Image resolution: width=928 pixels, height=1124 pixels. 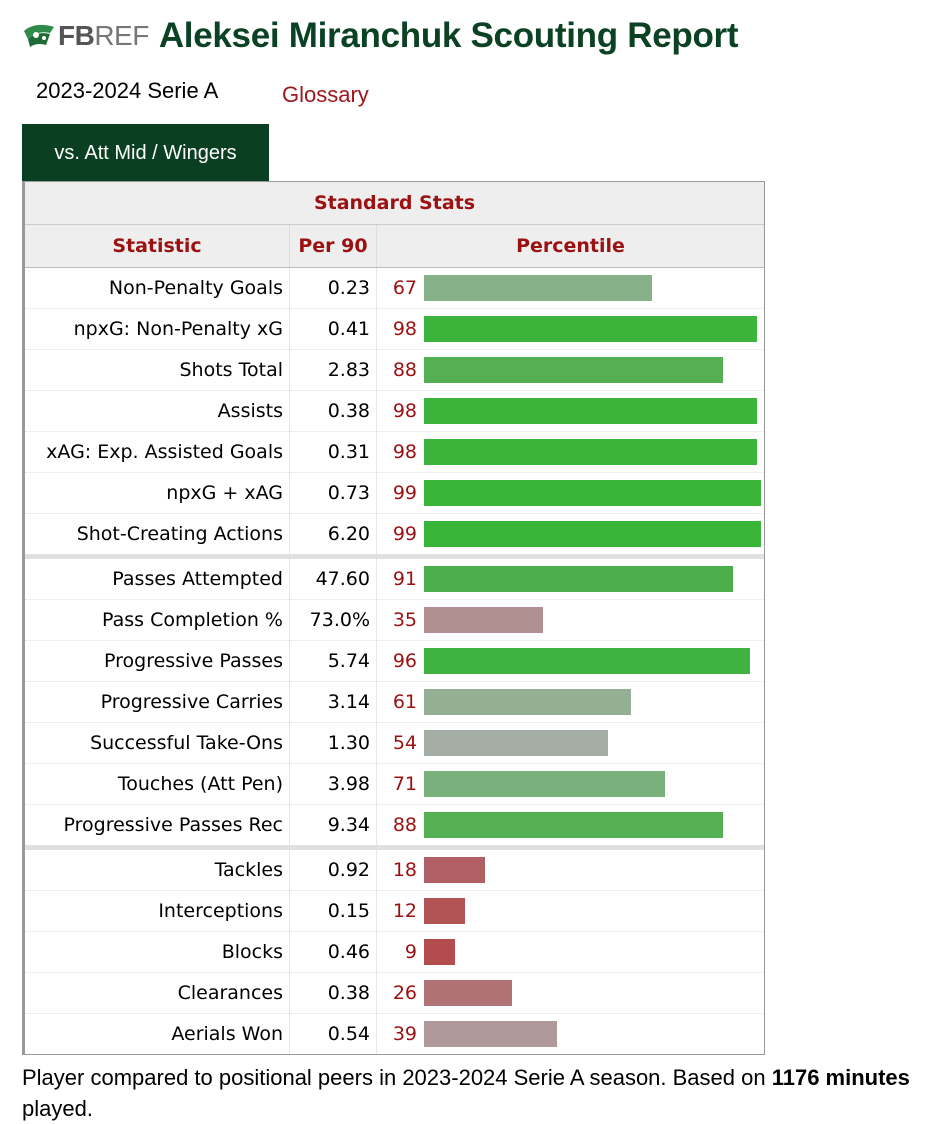 I want to click on table-row: Pass Completion % 73.0% 35, so click(x=394, y=620).